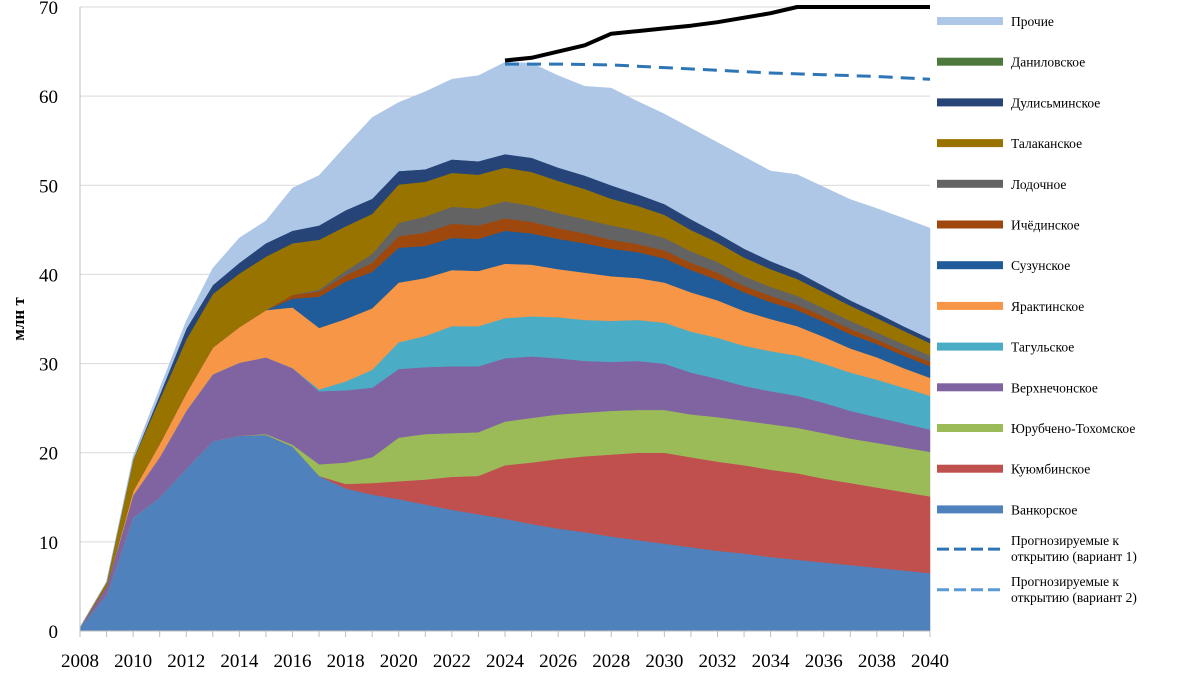 The height and width of the screenshot is (674, 1182). I want to click on x-tick-label: 2040, so click(930, 661).